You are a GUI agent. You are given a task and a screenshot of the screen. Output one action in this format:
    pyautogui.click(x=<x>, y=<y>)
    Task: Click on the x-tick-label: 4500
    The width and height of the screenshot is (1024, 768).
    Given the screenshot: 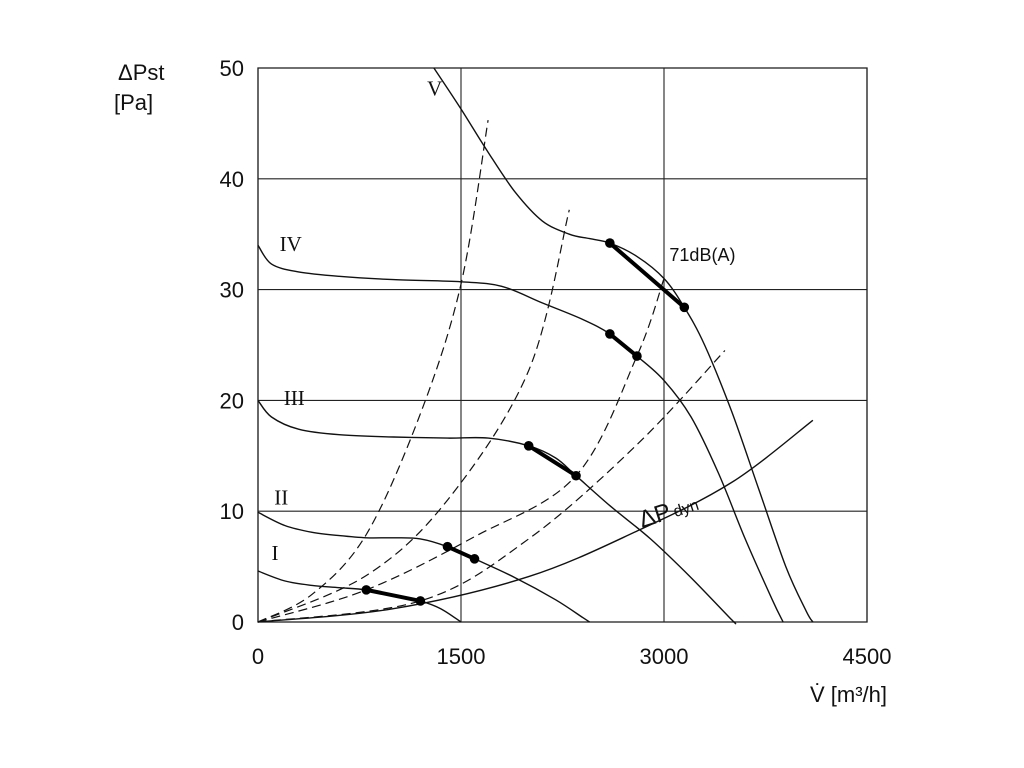 What is the action you would take?
    pyautogui.click(x=867, y=656)
    